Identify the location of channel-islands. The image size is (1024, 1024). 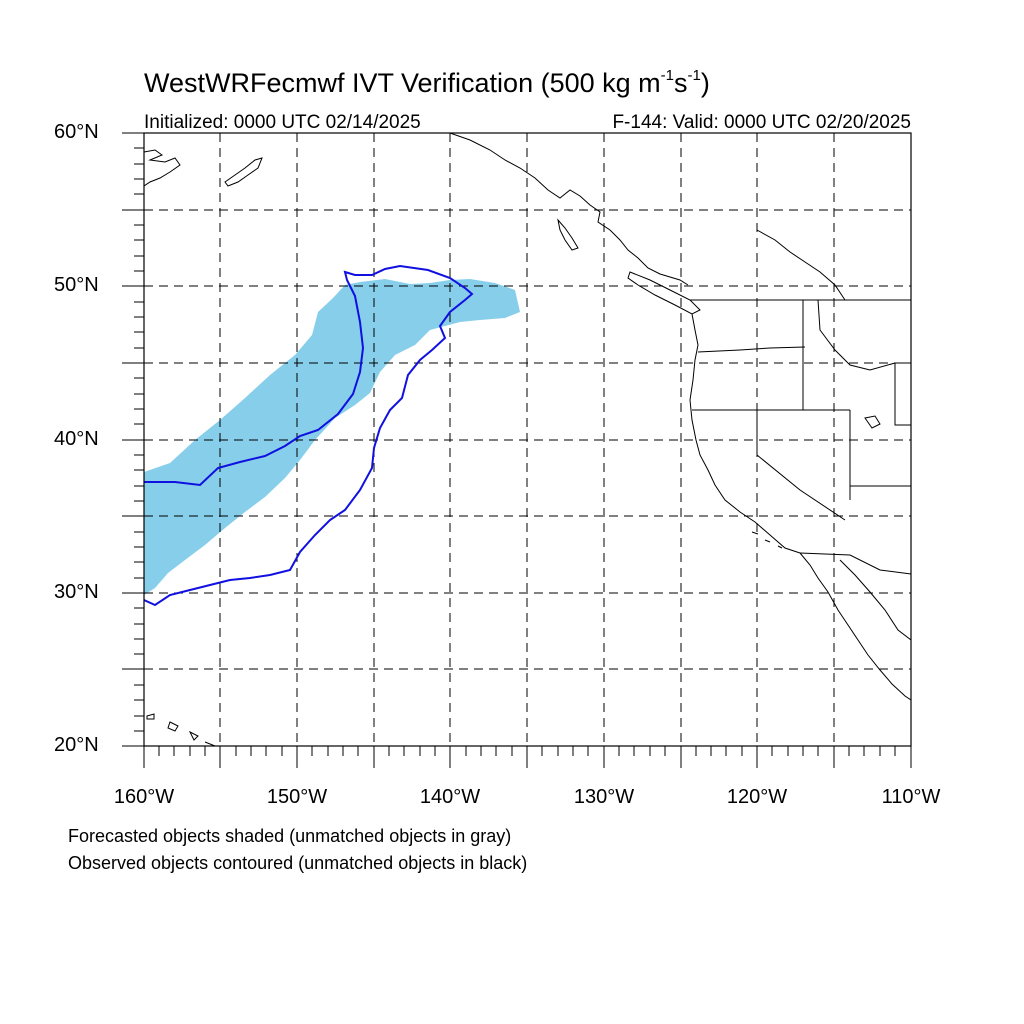
(767, 540).